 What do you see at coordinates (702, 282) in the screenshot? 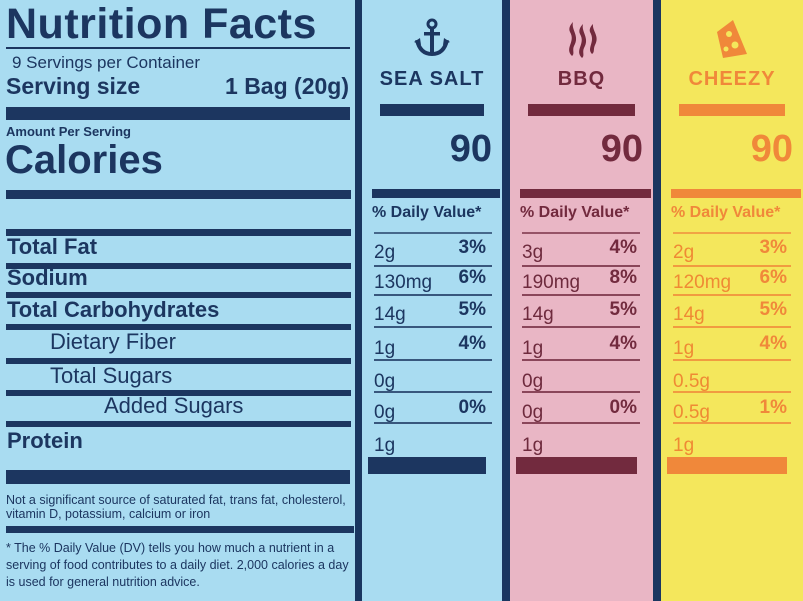
I see `nutrient-amount: 120mg` at bounding box center [702, 282].